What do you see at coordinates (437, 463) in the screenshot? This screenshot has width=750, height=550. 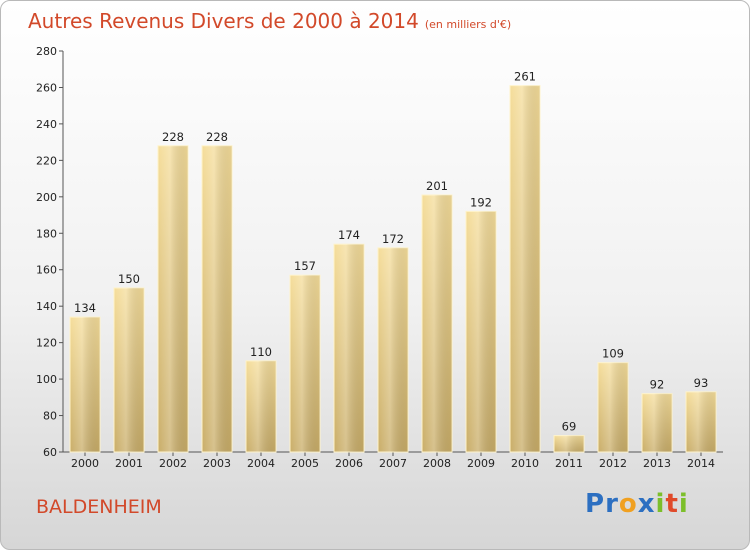 I see `x-tick-label: 2008` at bounding box center [437, 463].